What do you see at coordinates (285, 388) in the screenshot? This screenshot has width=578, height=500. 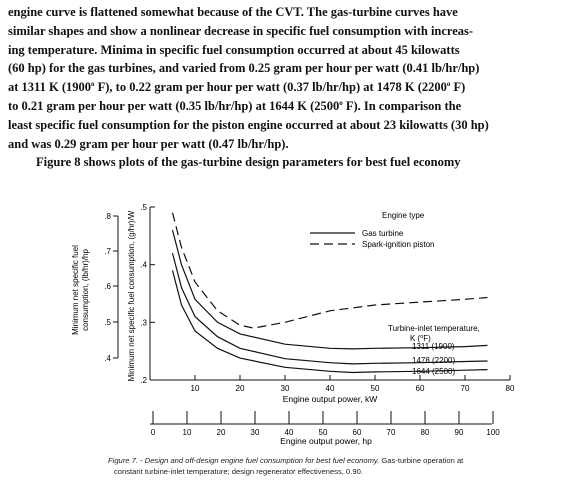 I see `x-tick-label-kw: 30` at bounding box center [285, 388].